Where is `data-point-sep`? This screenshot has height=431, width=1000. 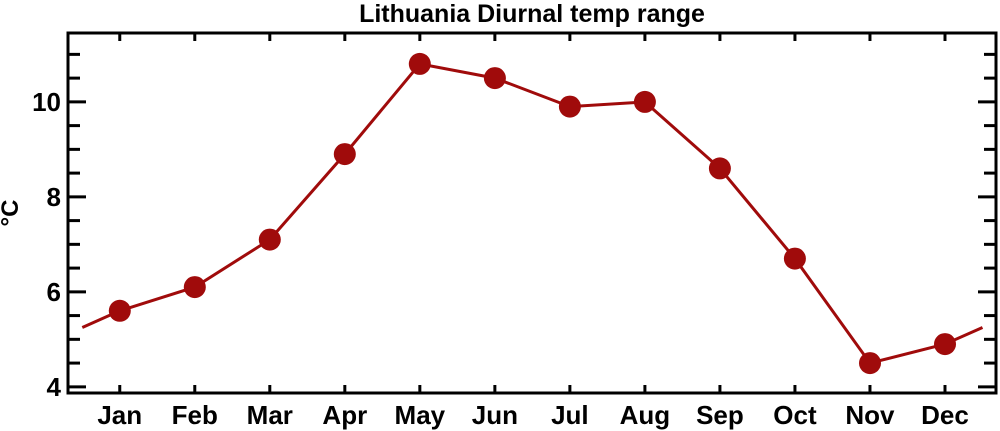
data-point-sep is located at coordinates (719, 168).